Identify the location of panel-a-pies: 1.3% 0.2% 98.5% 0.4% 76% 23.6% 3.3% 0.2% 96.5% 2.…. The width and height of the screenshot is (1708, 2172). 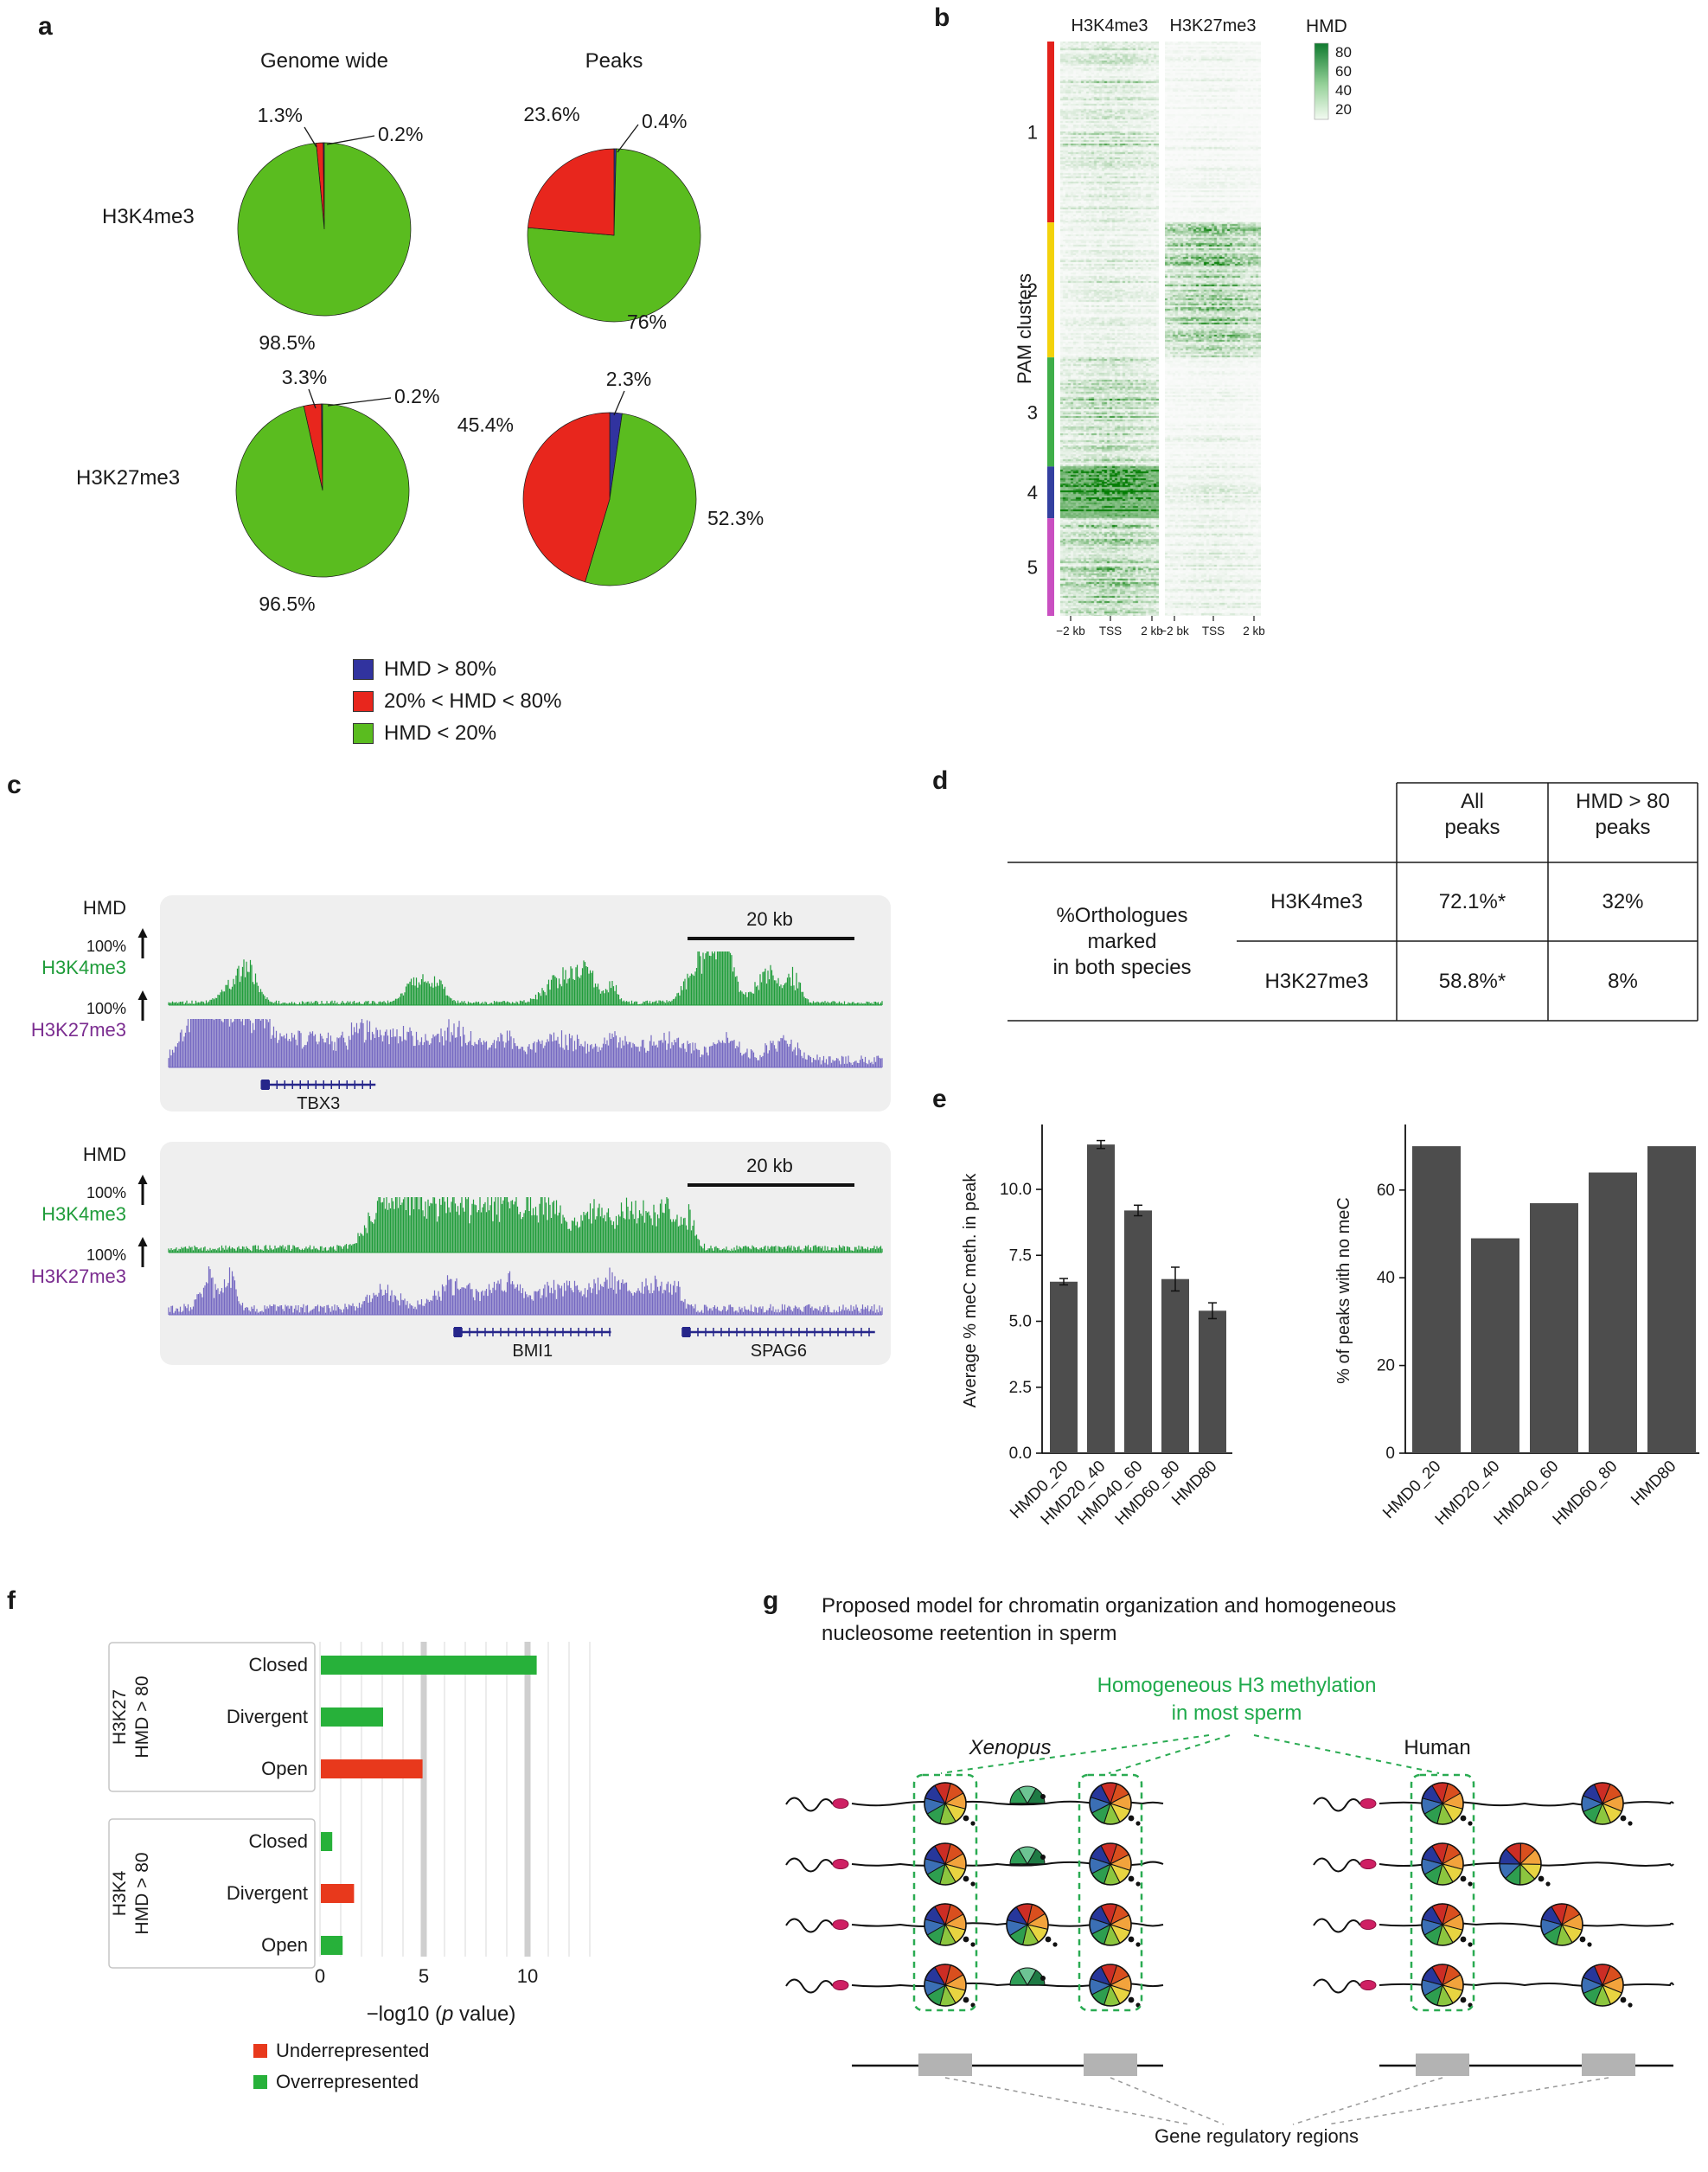
(499, 359).